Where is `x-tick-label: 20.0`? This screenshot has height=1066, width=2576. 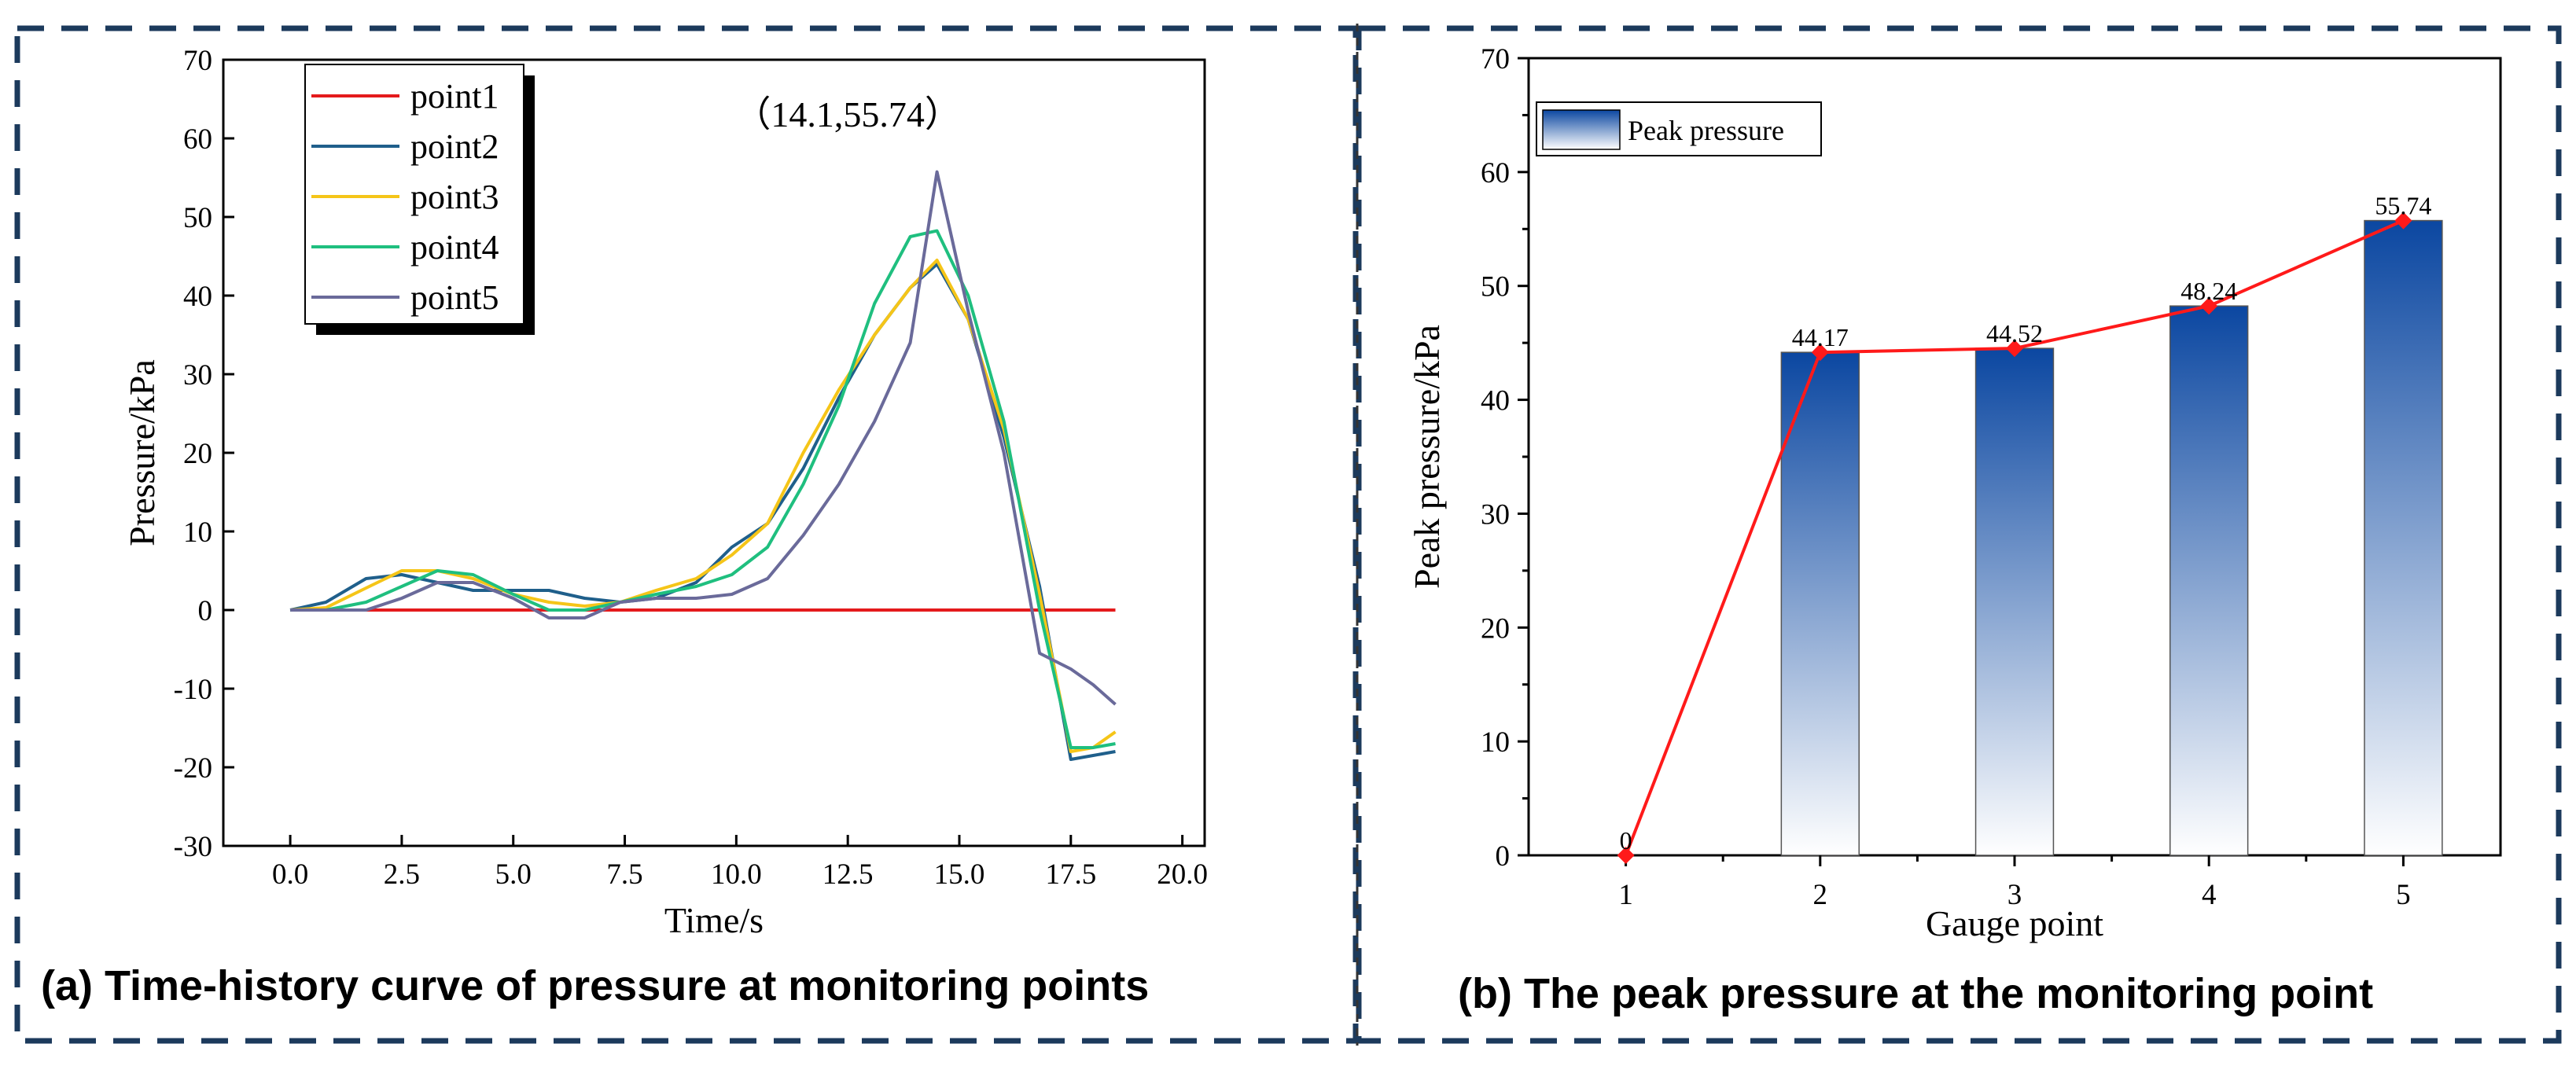
x-tick-label: 20.0 is located at coordinates (1182, 874).